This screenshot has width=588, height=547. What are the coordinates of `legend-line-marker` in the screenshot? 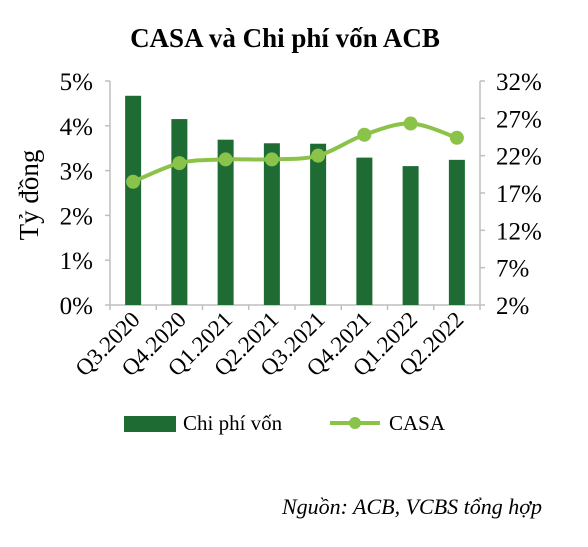 It's located at (355, 423).